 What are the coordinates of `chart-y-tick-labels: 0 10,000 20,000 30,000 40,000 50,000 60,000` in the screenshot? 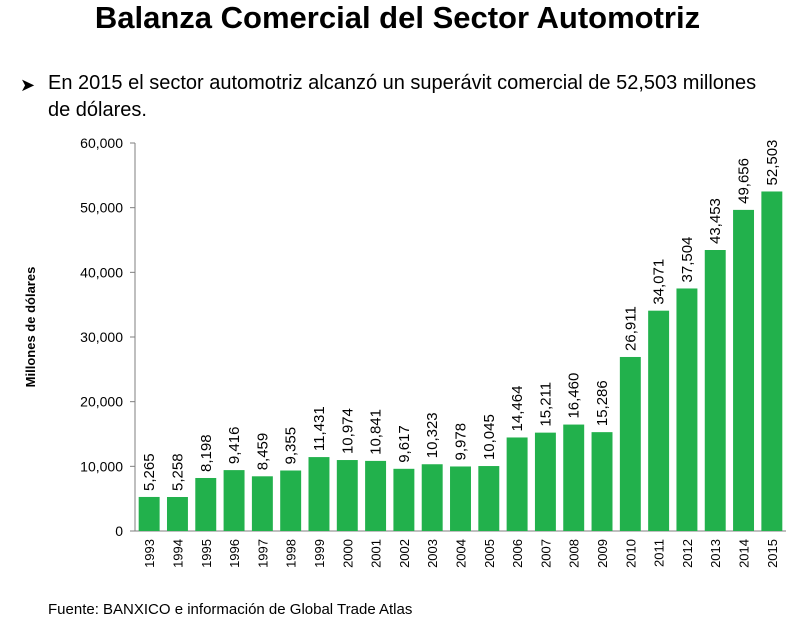 It's located at (101, 337).